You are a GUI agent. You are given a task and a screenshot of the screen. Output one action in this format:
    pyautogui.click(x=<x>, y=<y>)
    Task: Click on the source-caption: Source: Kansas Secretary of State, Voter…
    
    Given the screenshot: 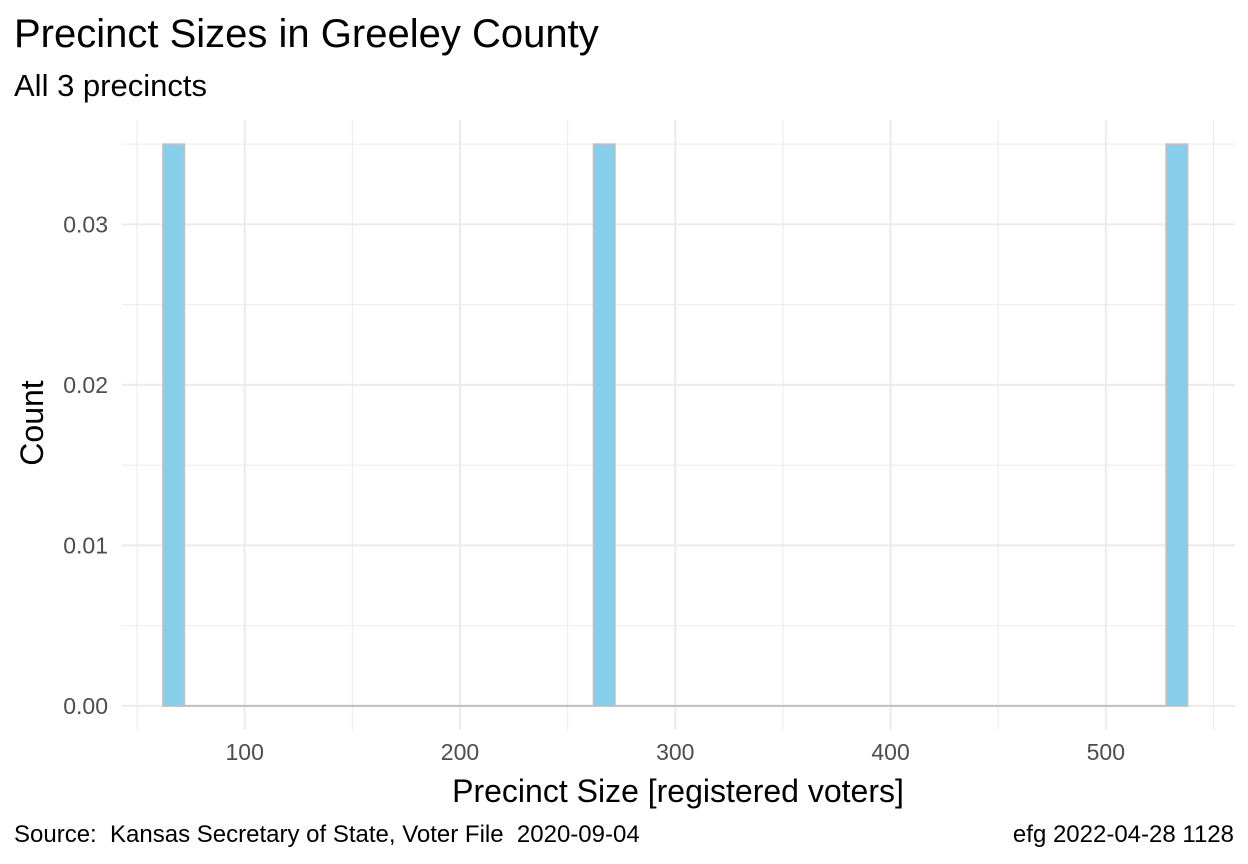 What is the action you would take?
    pyautogui.click(x=327, y=834)
    